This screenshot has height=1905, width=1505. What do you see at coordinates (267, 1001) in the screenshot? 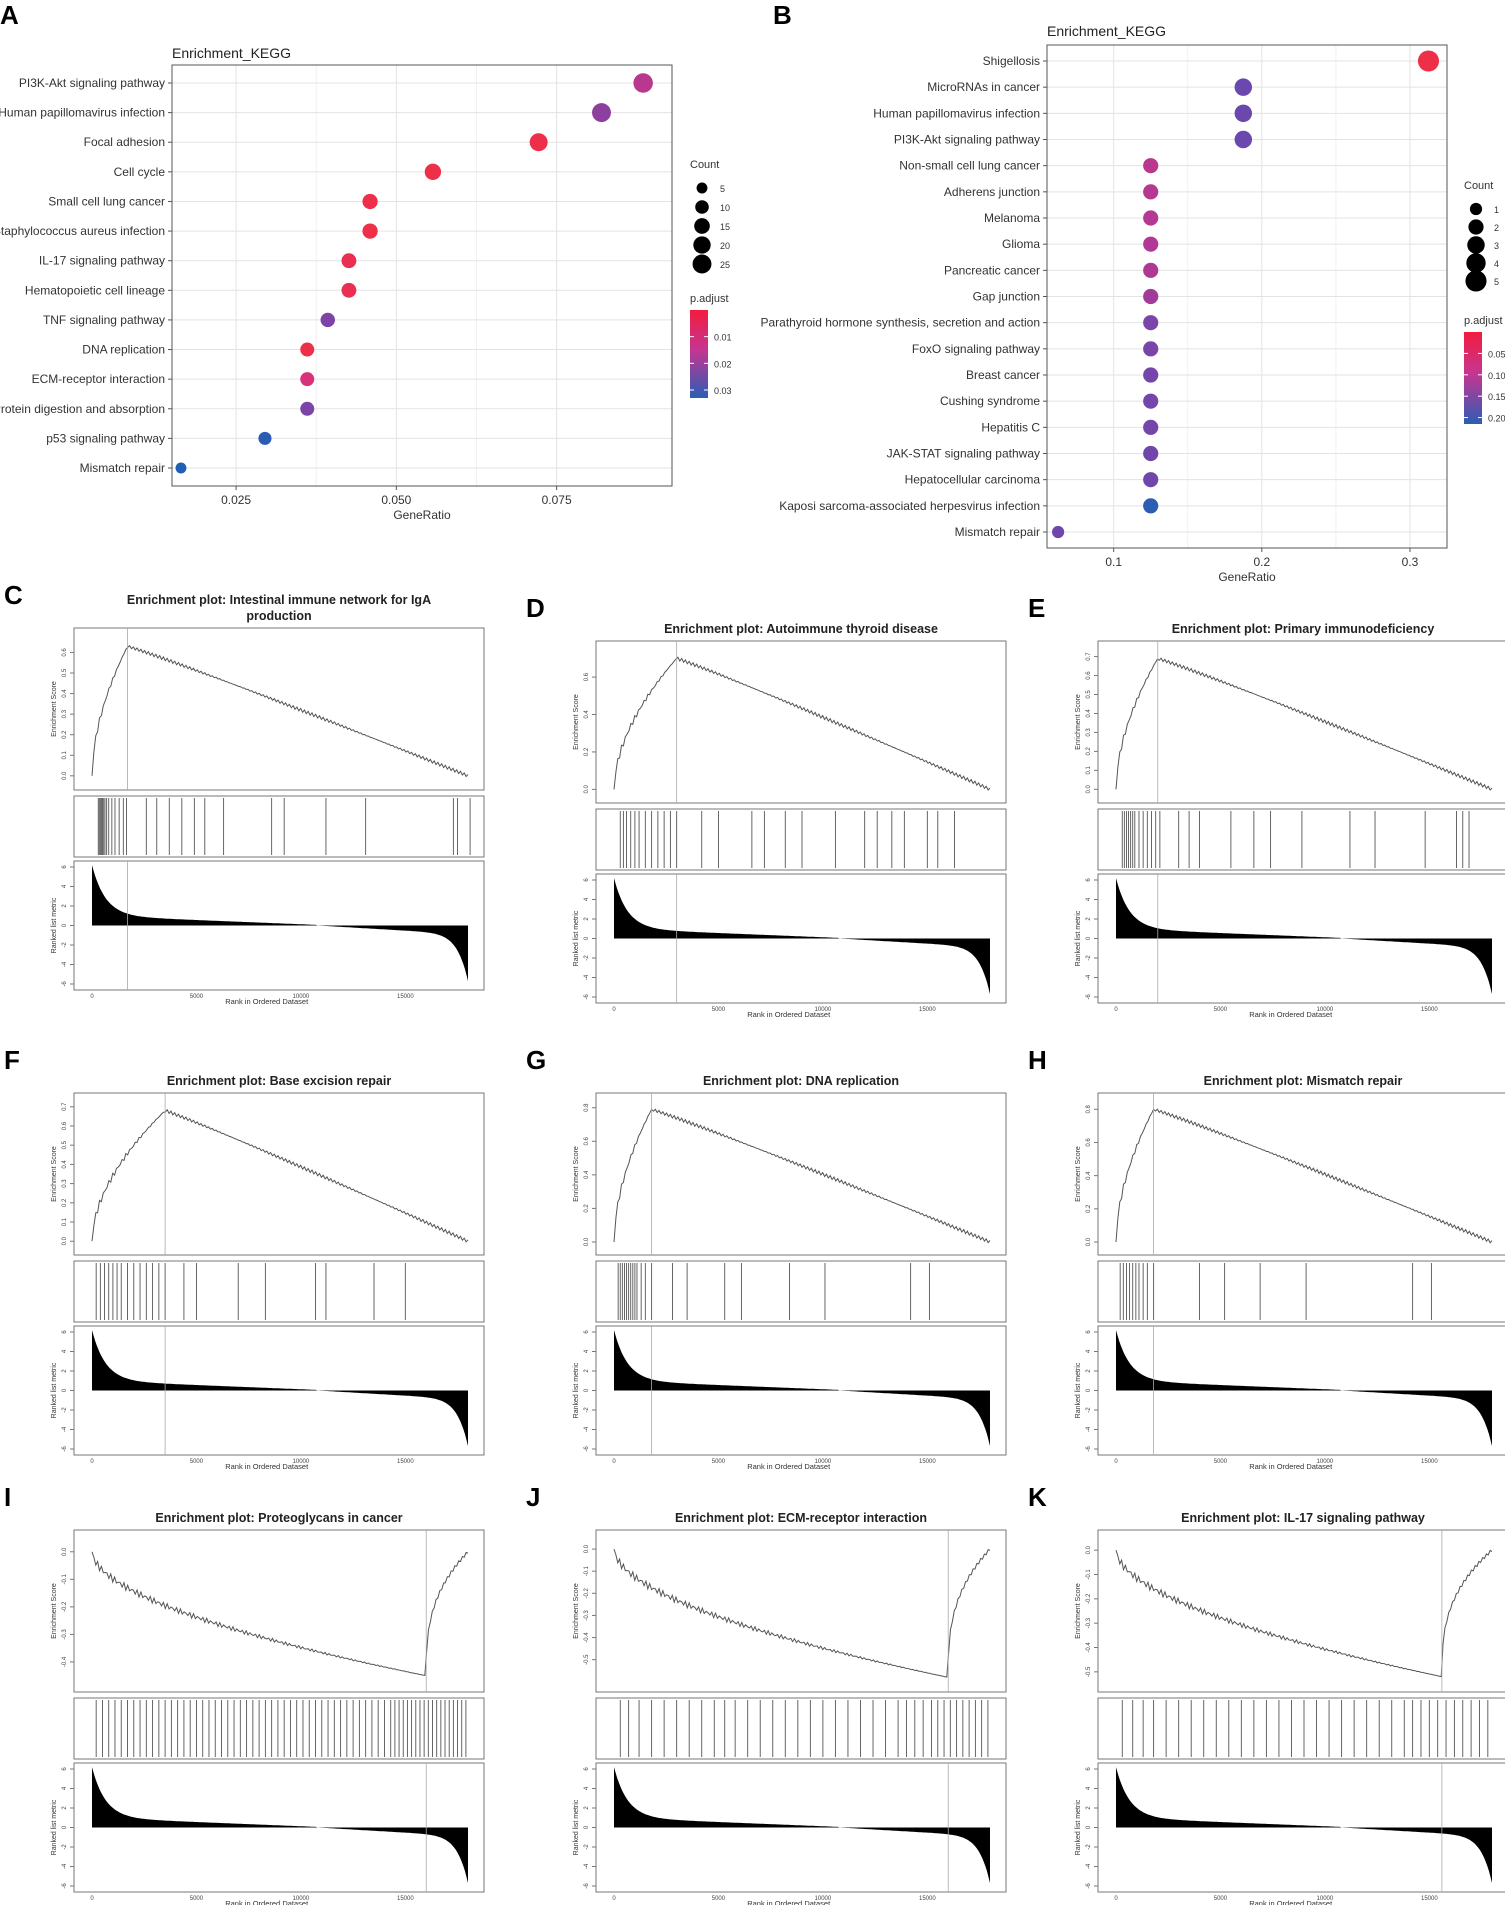
I see `rank-axis-label: Rank in Ordered Dataset` at bounding box center [267, 1001].